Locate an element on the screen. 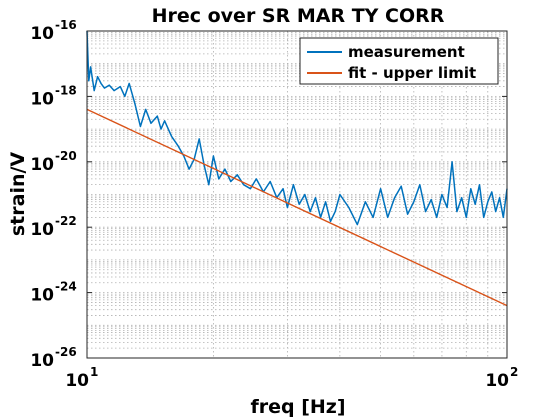 This screenshot has height=420, width=560. y-axis-label: strain/V is located at coordinates (18, 194).